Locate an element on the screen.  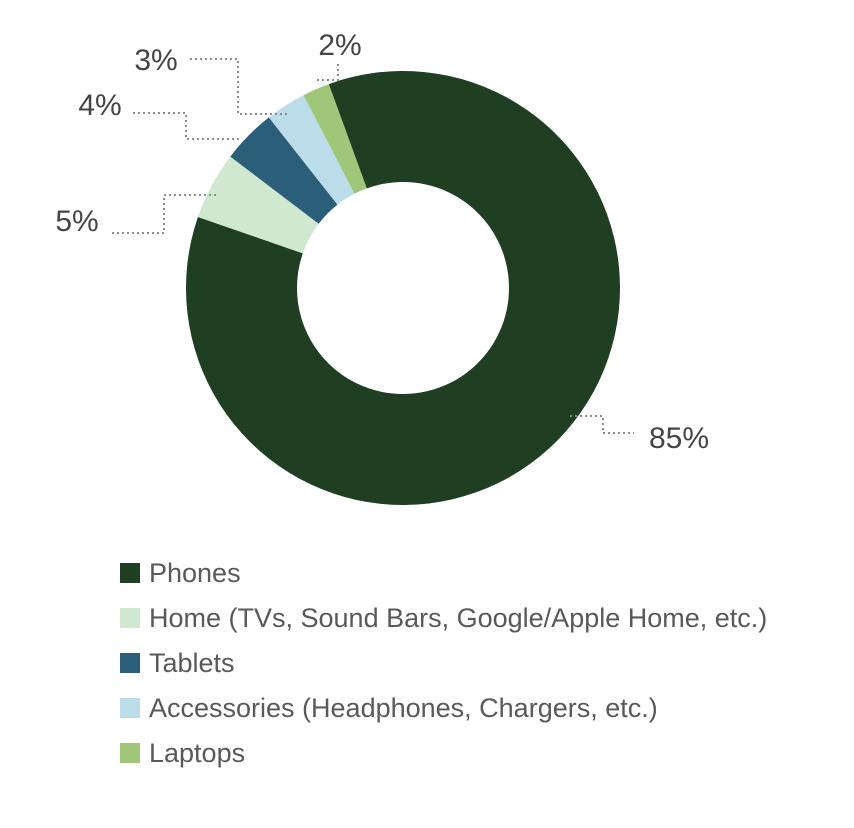
slice-accessories is located at coordinates (311, 150).